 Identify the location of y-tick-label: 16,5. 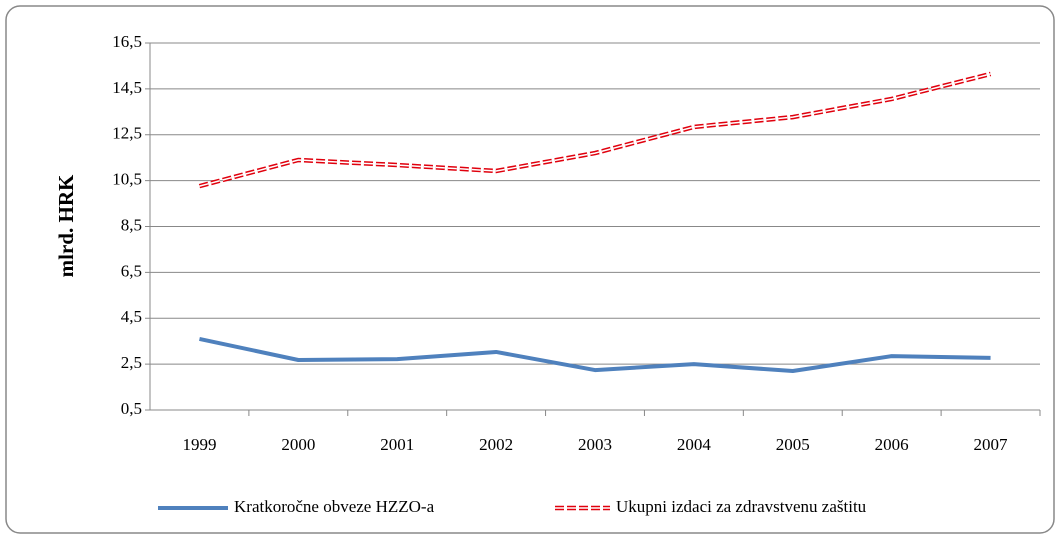
(127, 41).